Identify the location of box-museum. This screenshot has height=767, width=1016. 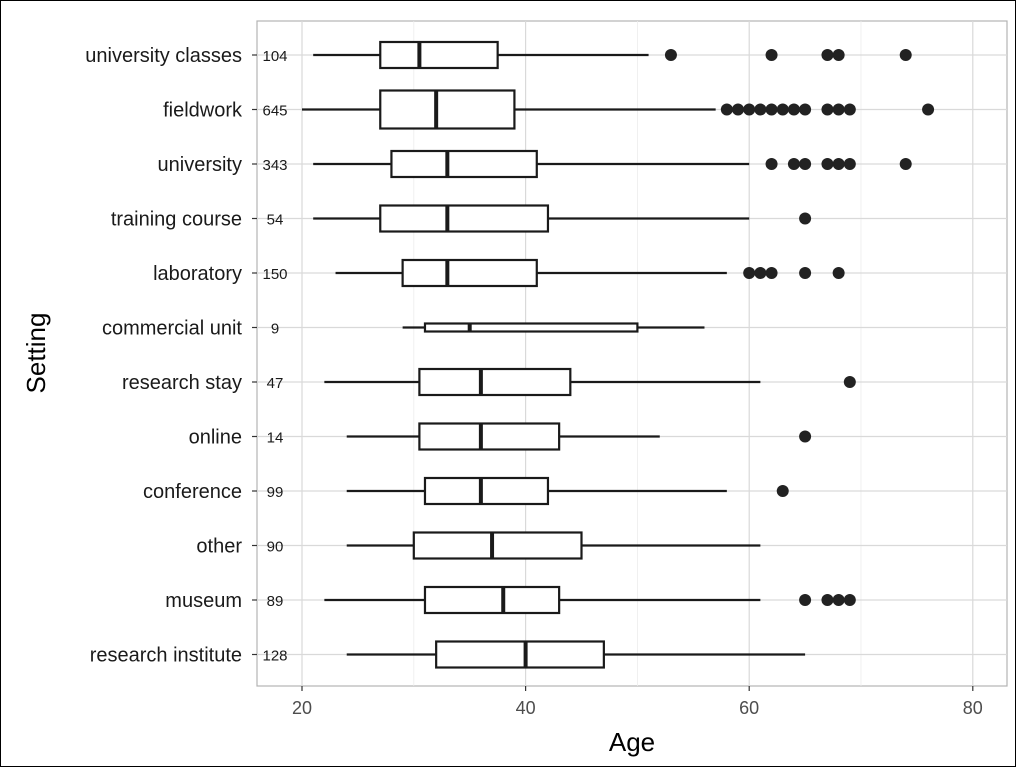
(590, 600).